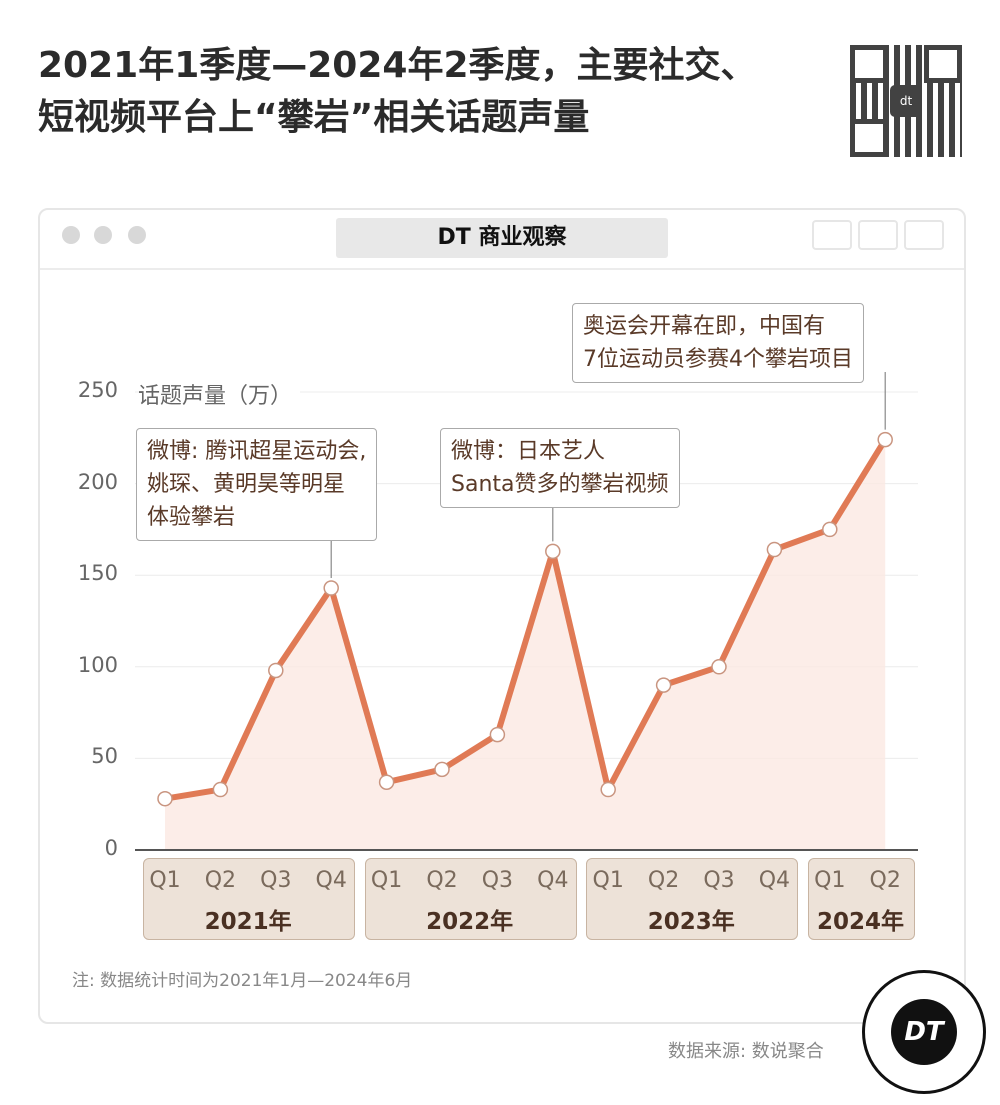 This screenshot has height=1105, width=1000. I want to click on y-axis-title: 话题声量（万）, so click(219, 394).